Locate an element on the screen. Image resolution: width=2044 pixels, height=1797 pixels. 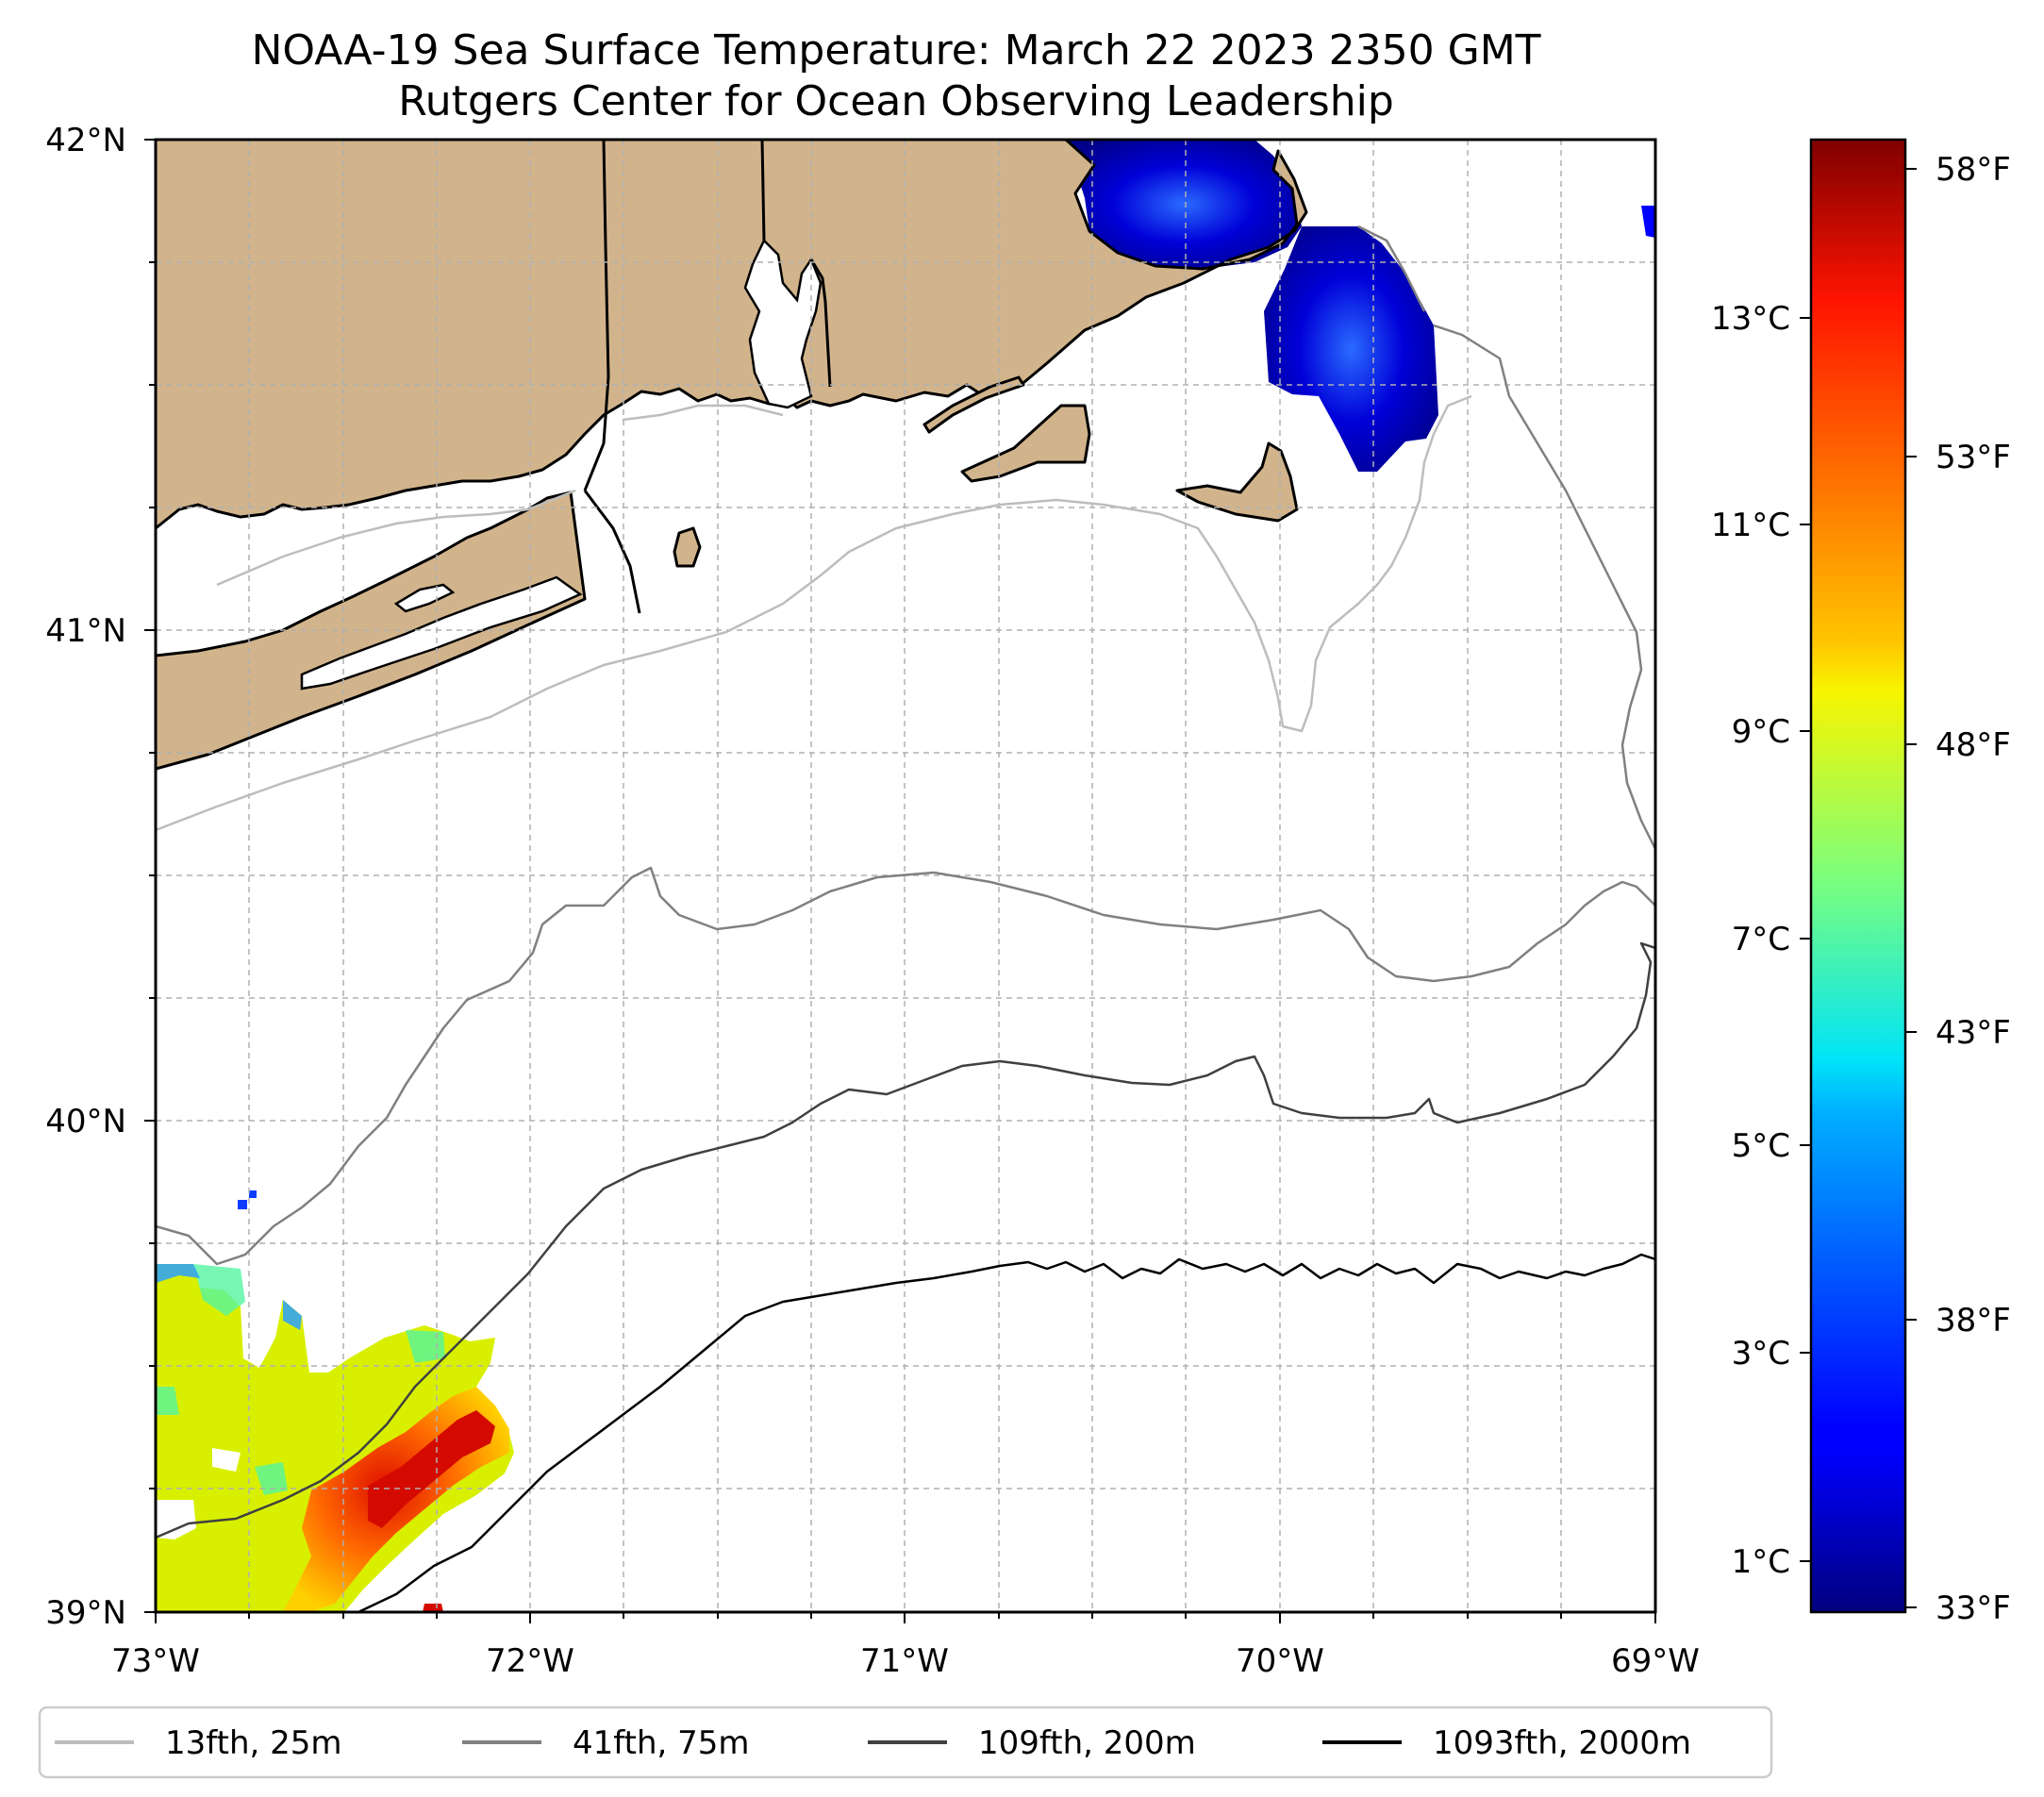
narragansett-bay is located at coordinates (783, 323).